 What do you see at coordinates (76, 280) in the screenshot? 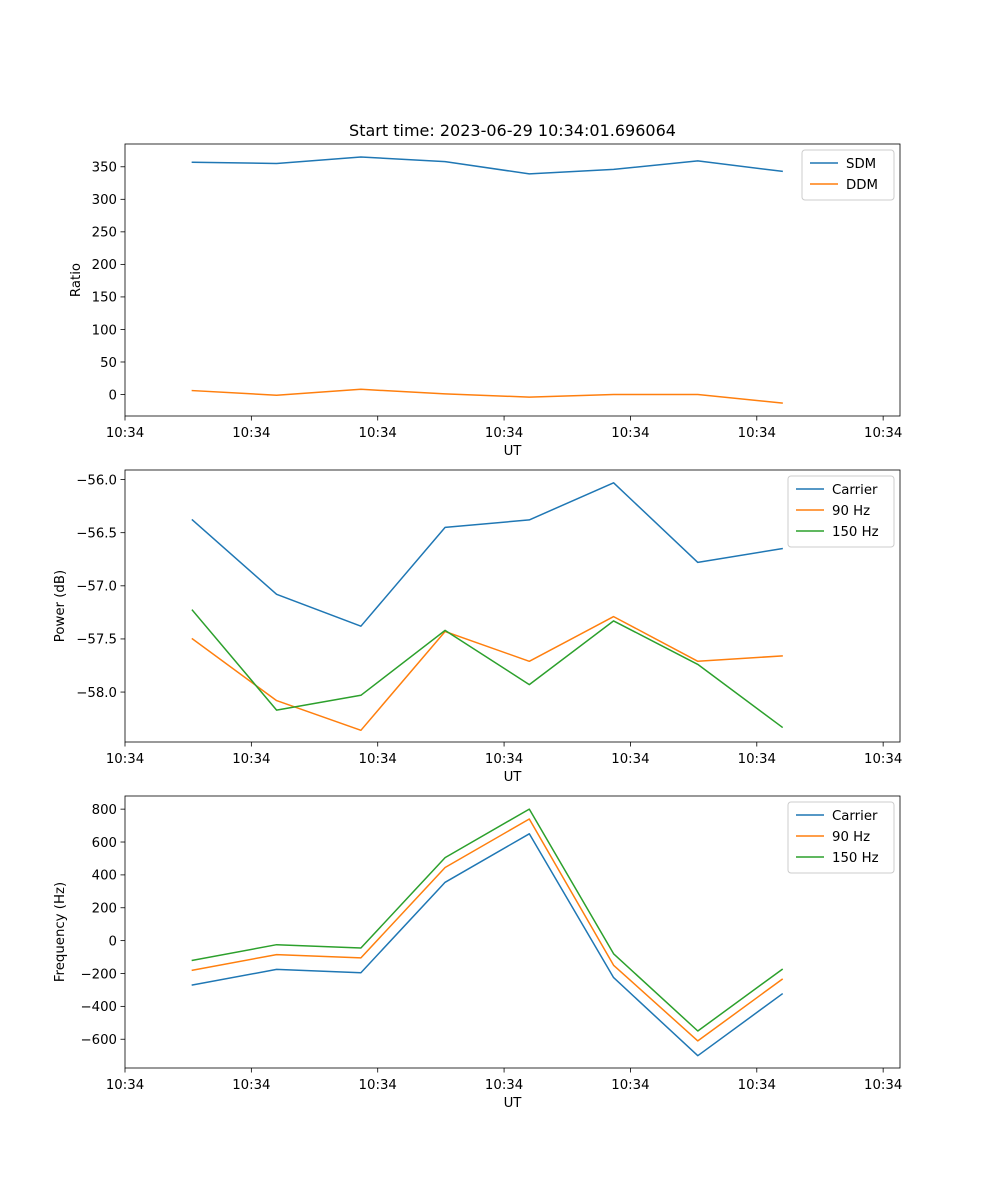
I see `y-axis-label: Ratio` at bounding box center [76, 280].